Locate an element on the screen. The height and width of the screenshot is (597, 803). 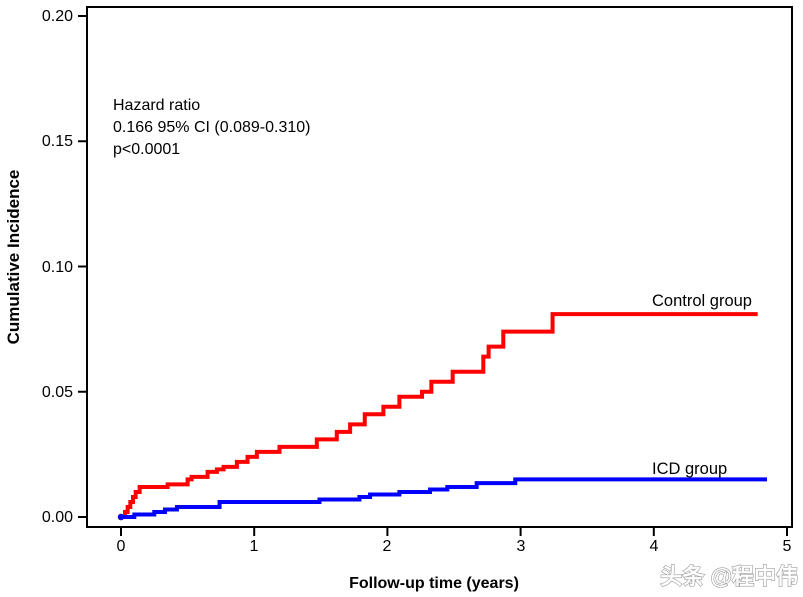
icd-group-label: ICD group is located at coordinates (689, 469).